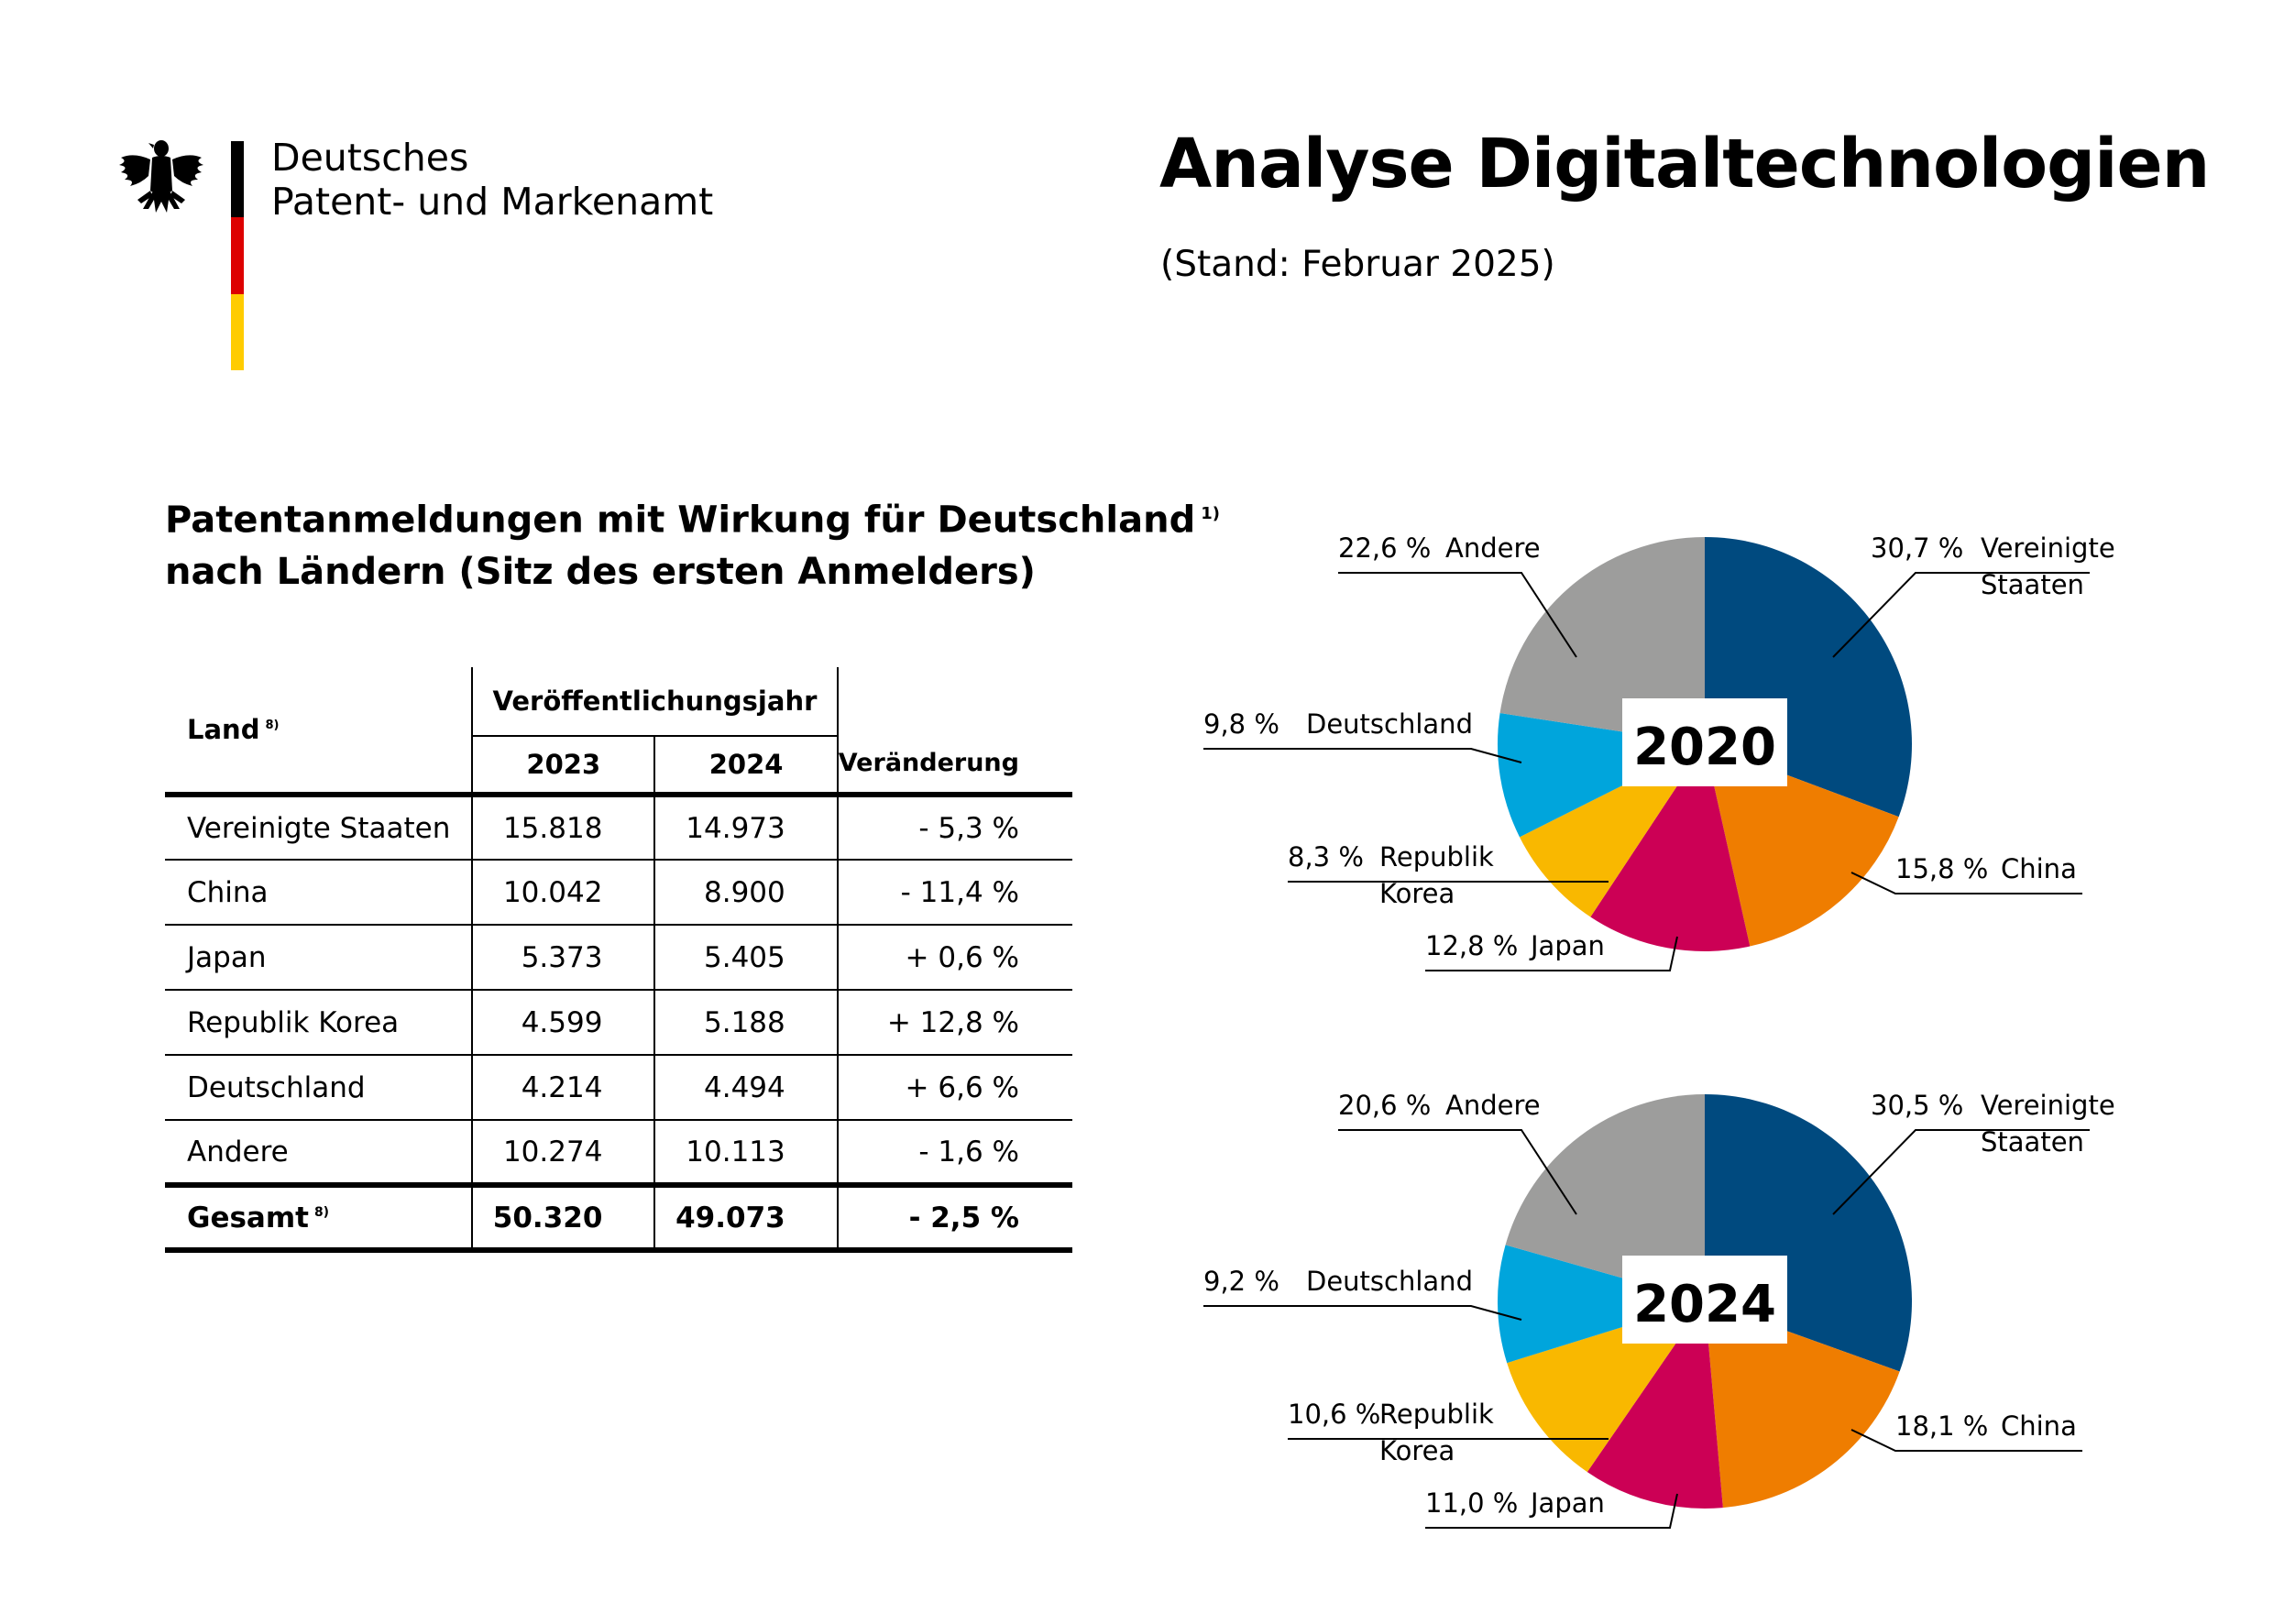 The width and height of the screenshot is (2273, 1624). What do you see at coordinates (745, 1088) in the screenshot?
I see `cell-2024: 4.494` at bounding box center [745, 1088].